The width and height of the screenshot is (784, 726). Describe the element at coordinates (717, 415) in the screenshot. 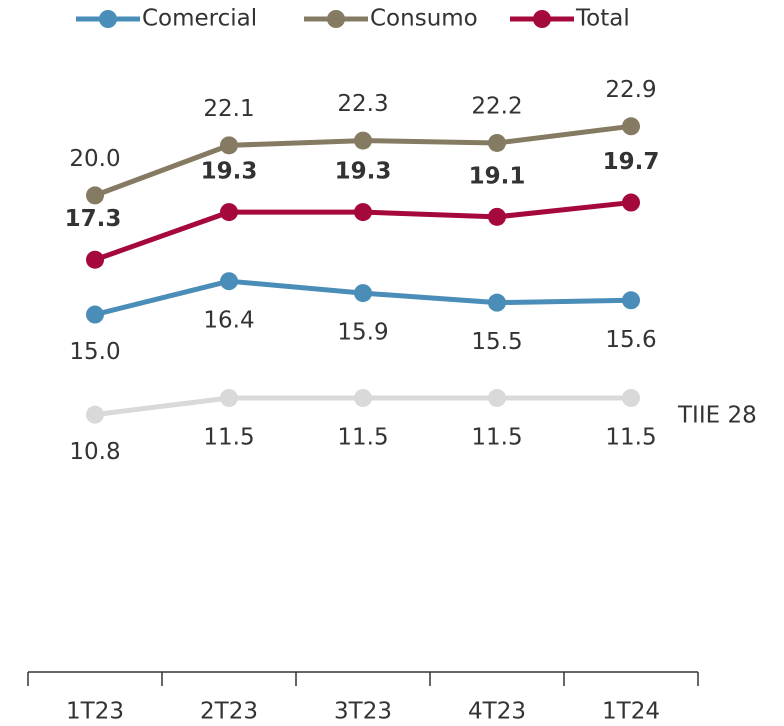

I see `series-label: TIIE 28` at that location.